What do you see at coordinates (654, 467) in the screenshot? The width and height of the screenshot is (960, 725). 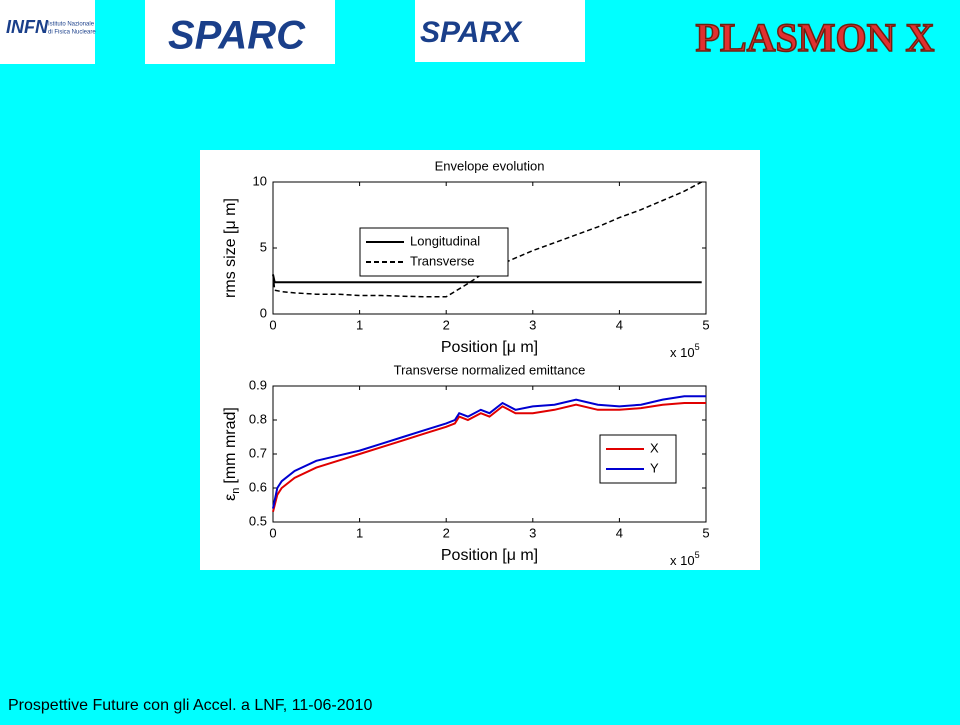 I see `legend-label: Y` at bounding box center [654, 467].